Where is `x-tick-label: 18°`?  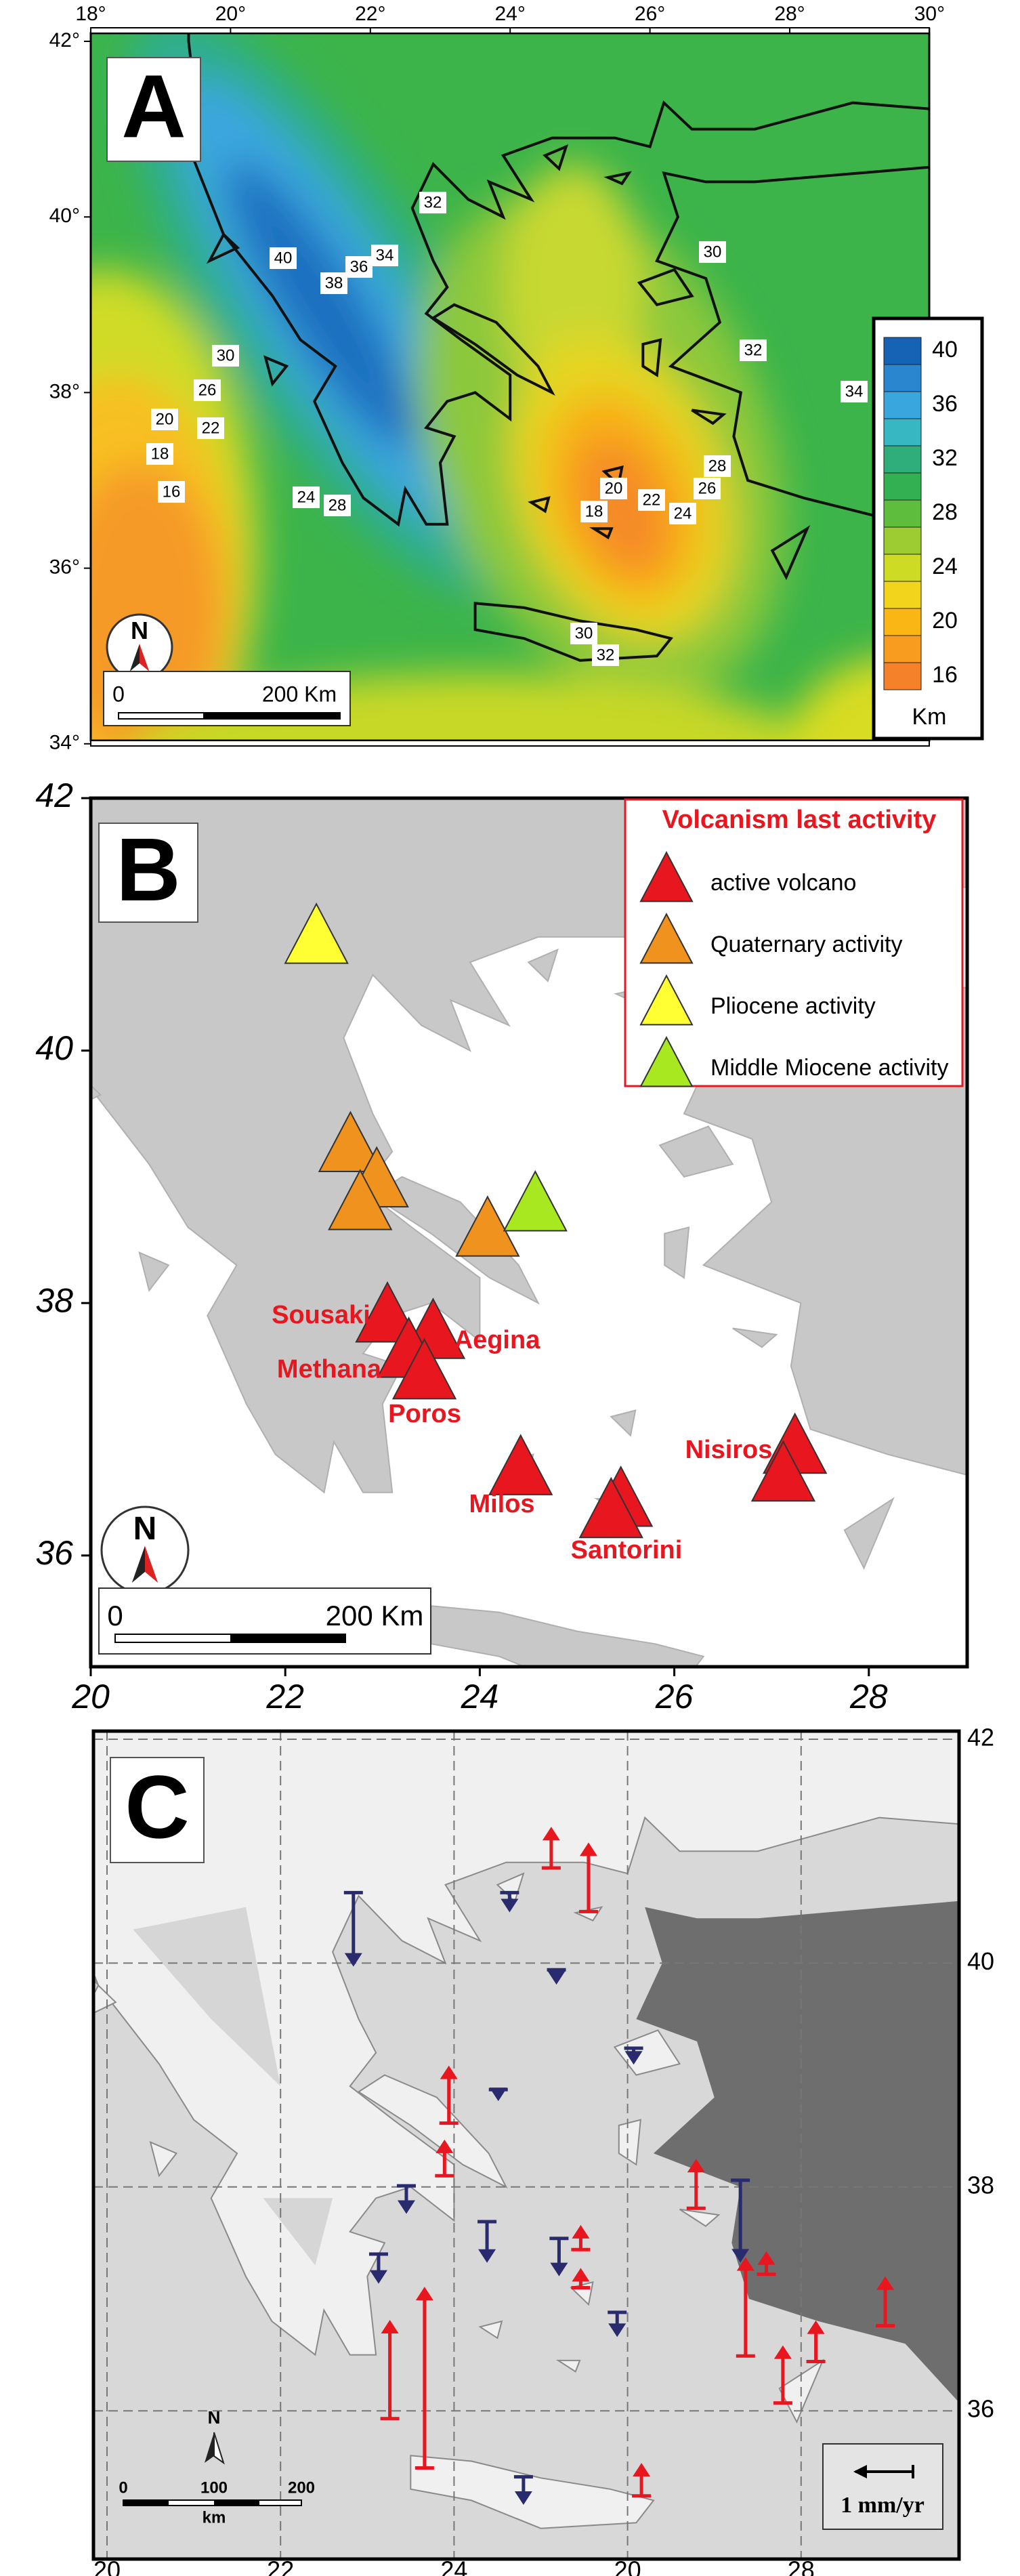 x-tick-label: 18° is located at coordinates (90, 14).